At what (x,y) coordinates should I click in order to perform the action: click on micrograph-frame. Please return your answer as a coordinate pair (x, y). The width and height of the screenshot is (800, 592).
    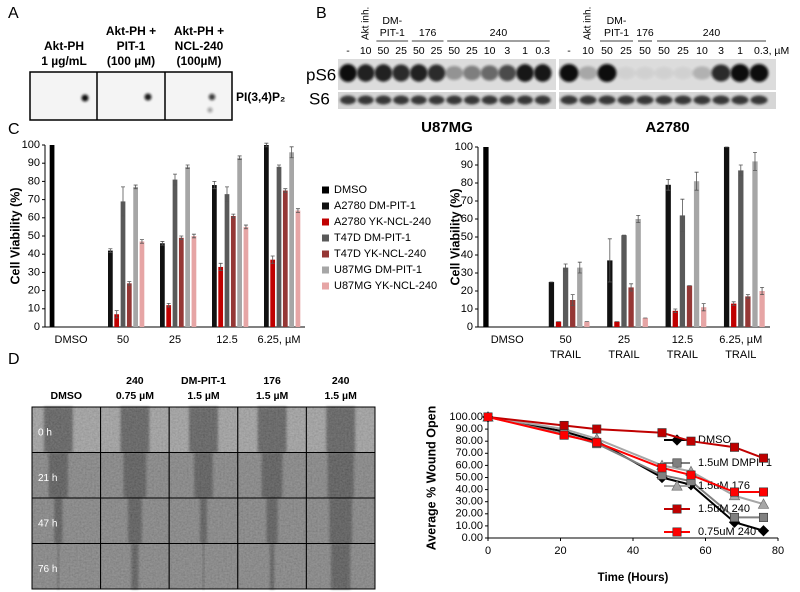
    Looking at the image, I should click on (340, 566).